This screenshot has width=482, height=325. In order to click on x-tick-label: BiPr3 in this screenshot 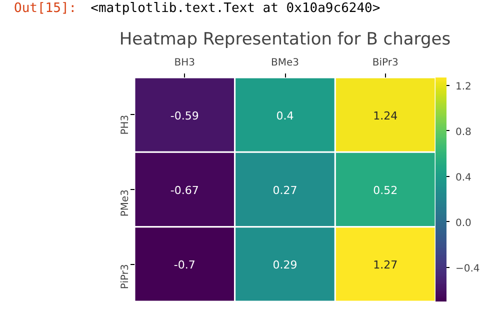, I will do `click(385, 63)`.